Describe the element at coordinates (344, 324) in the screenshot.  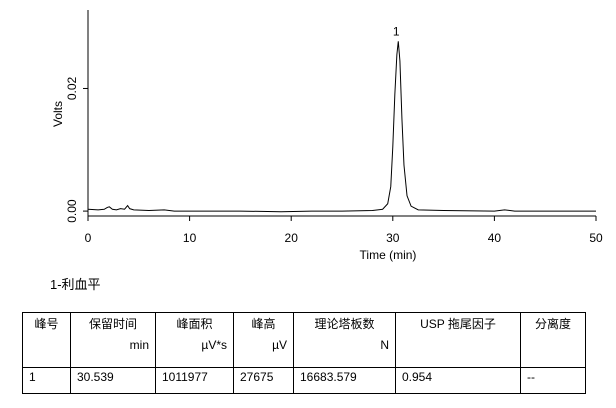
I see `header-text: 理论塔板数` at that location.